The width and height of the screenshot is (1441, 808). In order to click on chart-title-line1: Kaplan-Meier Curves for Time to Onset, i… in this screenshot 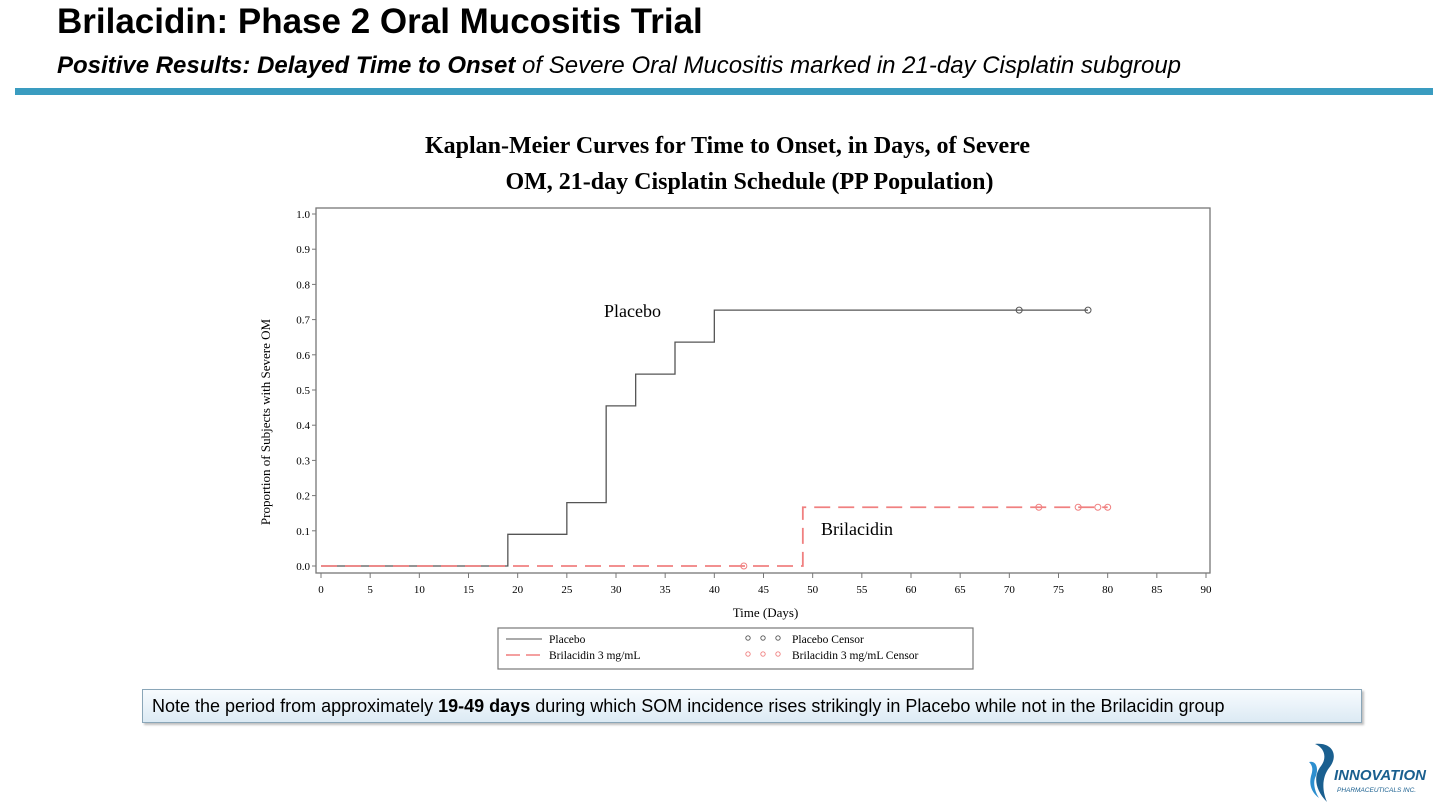, I will do `click(727, 146)`.